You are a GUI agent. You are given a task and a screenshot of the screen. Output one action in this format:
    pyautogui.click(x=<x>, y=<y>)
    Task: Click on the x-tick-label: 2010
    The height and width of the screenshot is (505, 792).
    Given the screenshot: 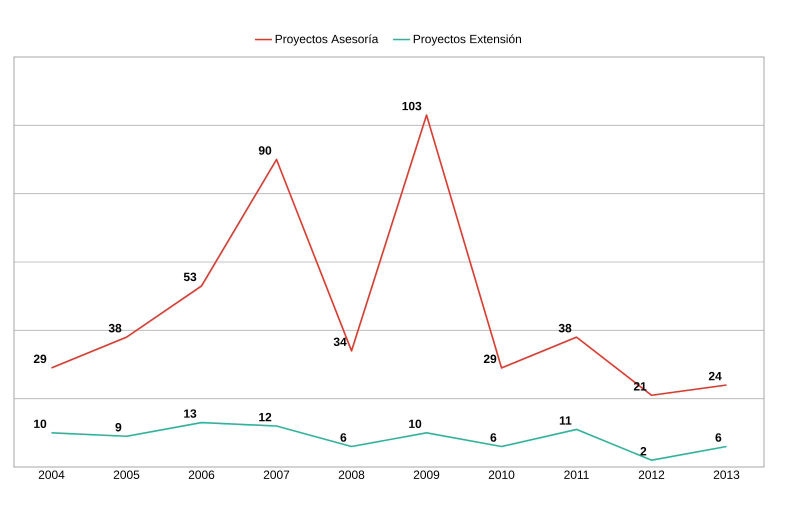 What is the action you would take?
    pyautogui.click(x=501, y=474)
    